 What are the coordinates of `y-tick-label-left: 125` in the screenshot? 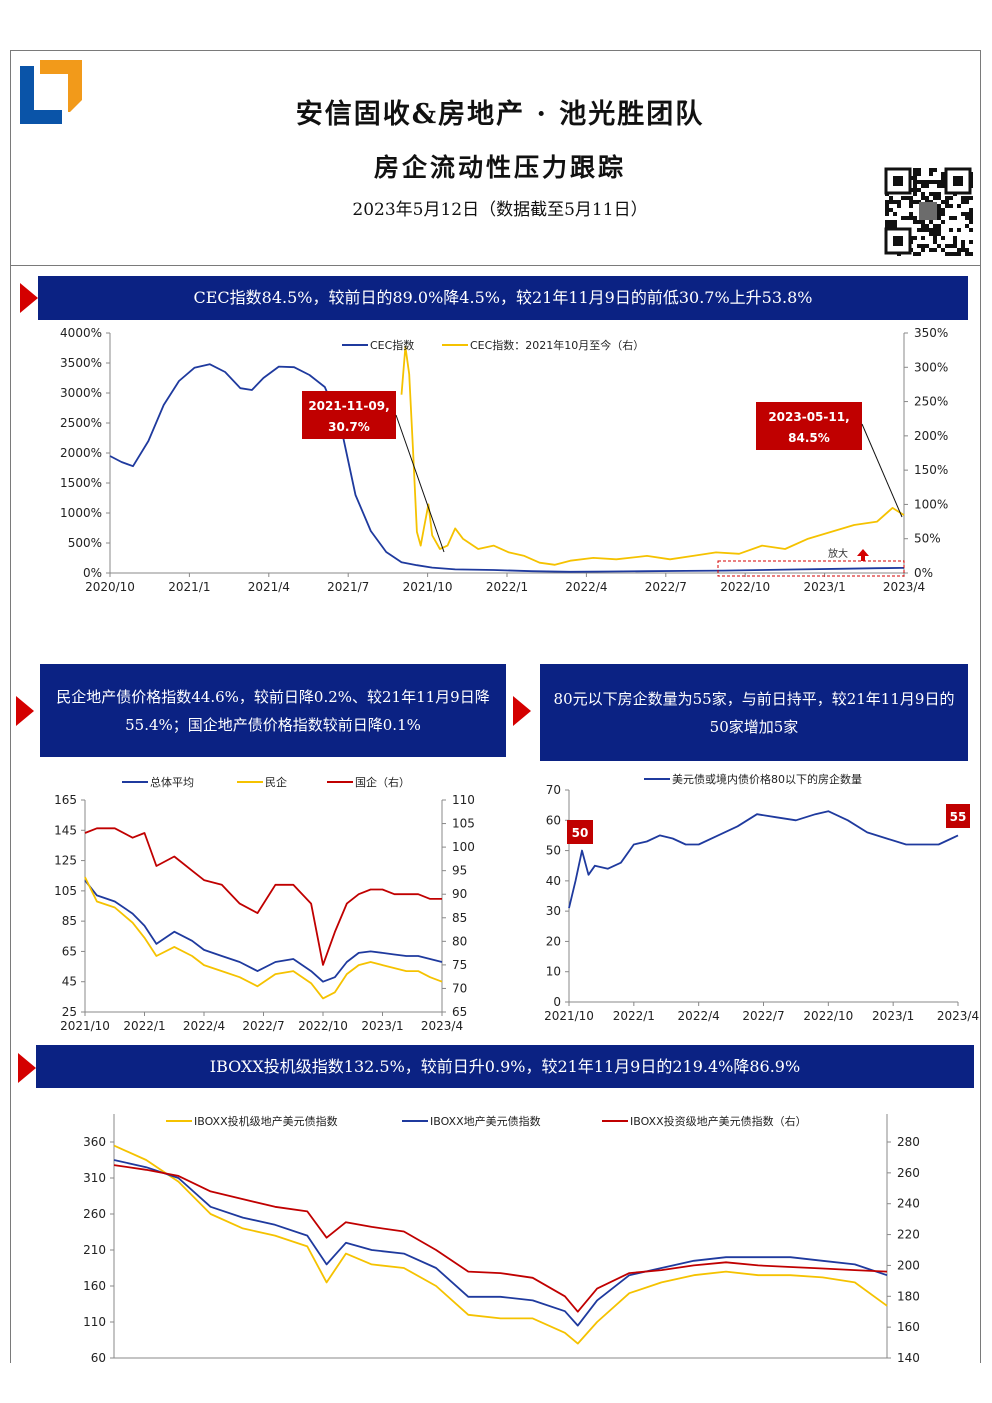 It's located at (65, 861).